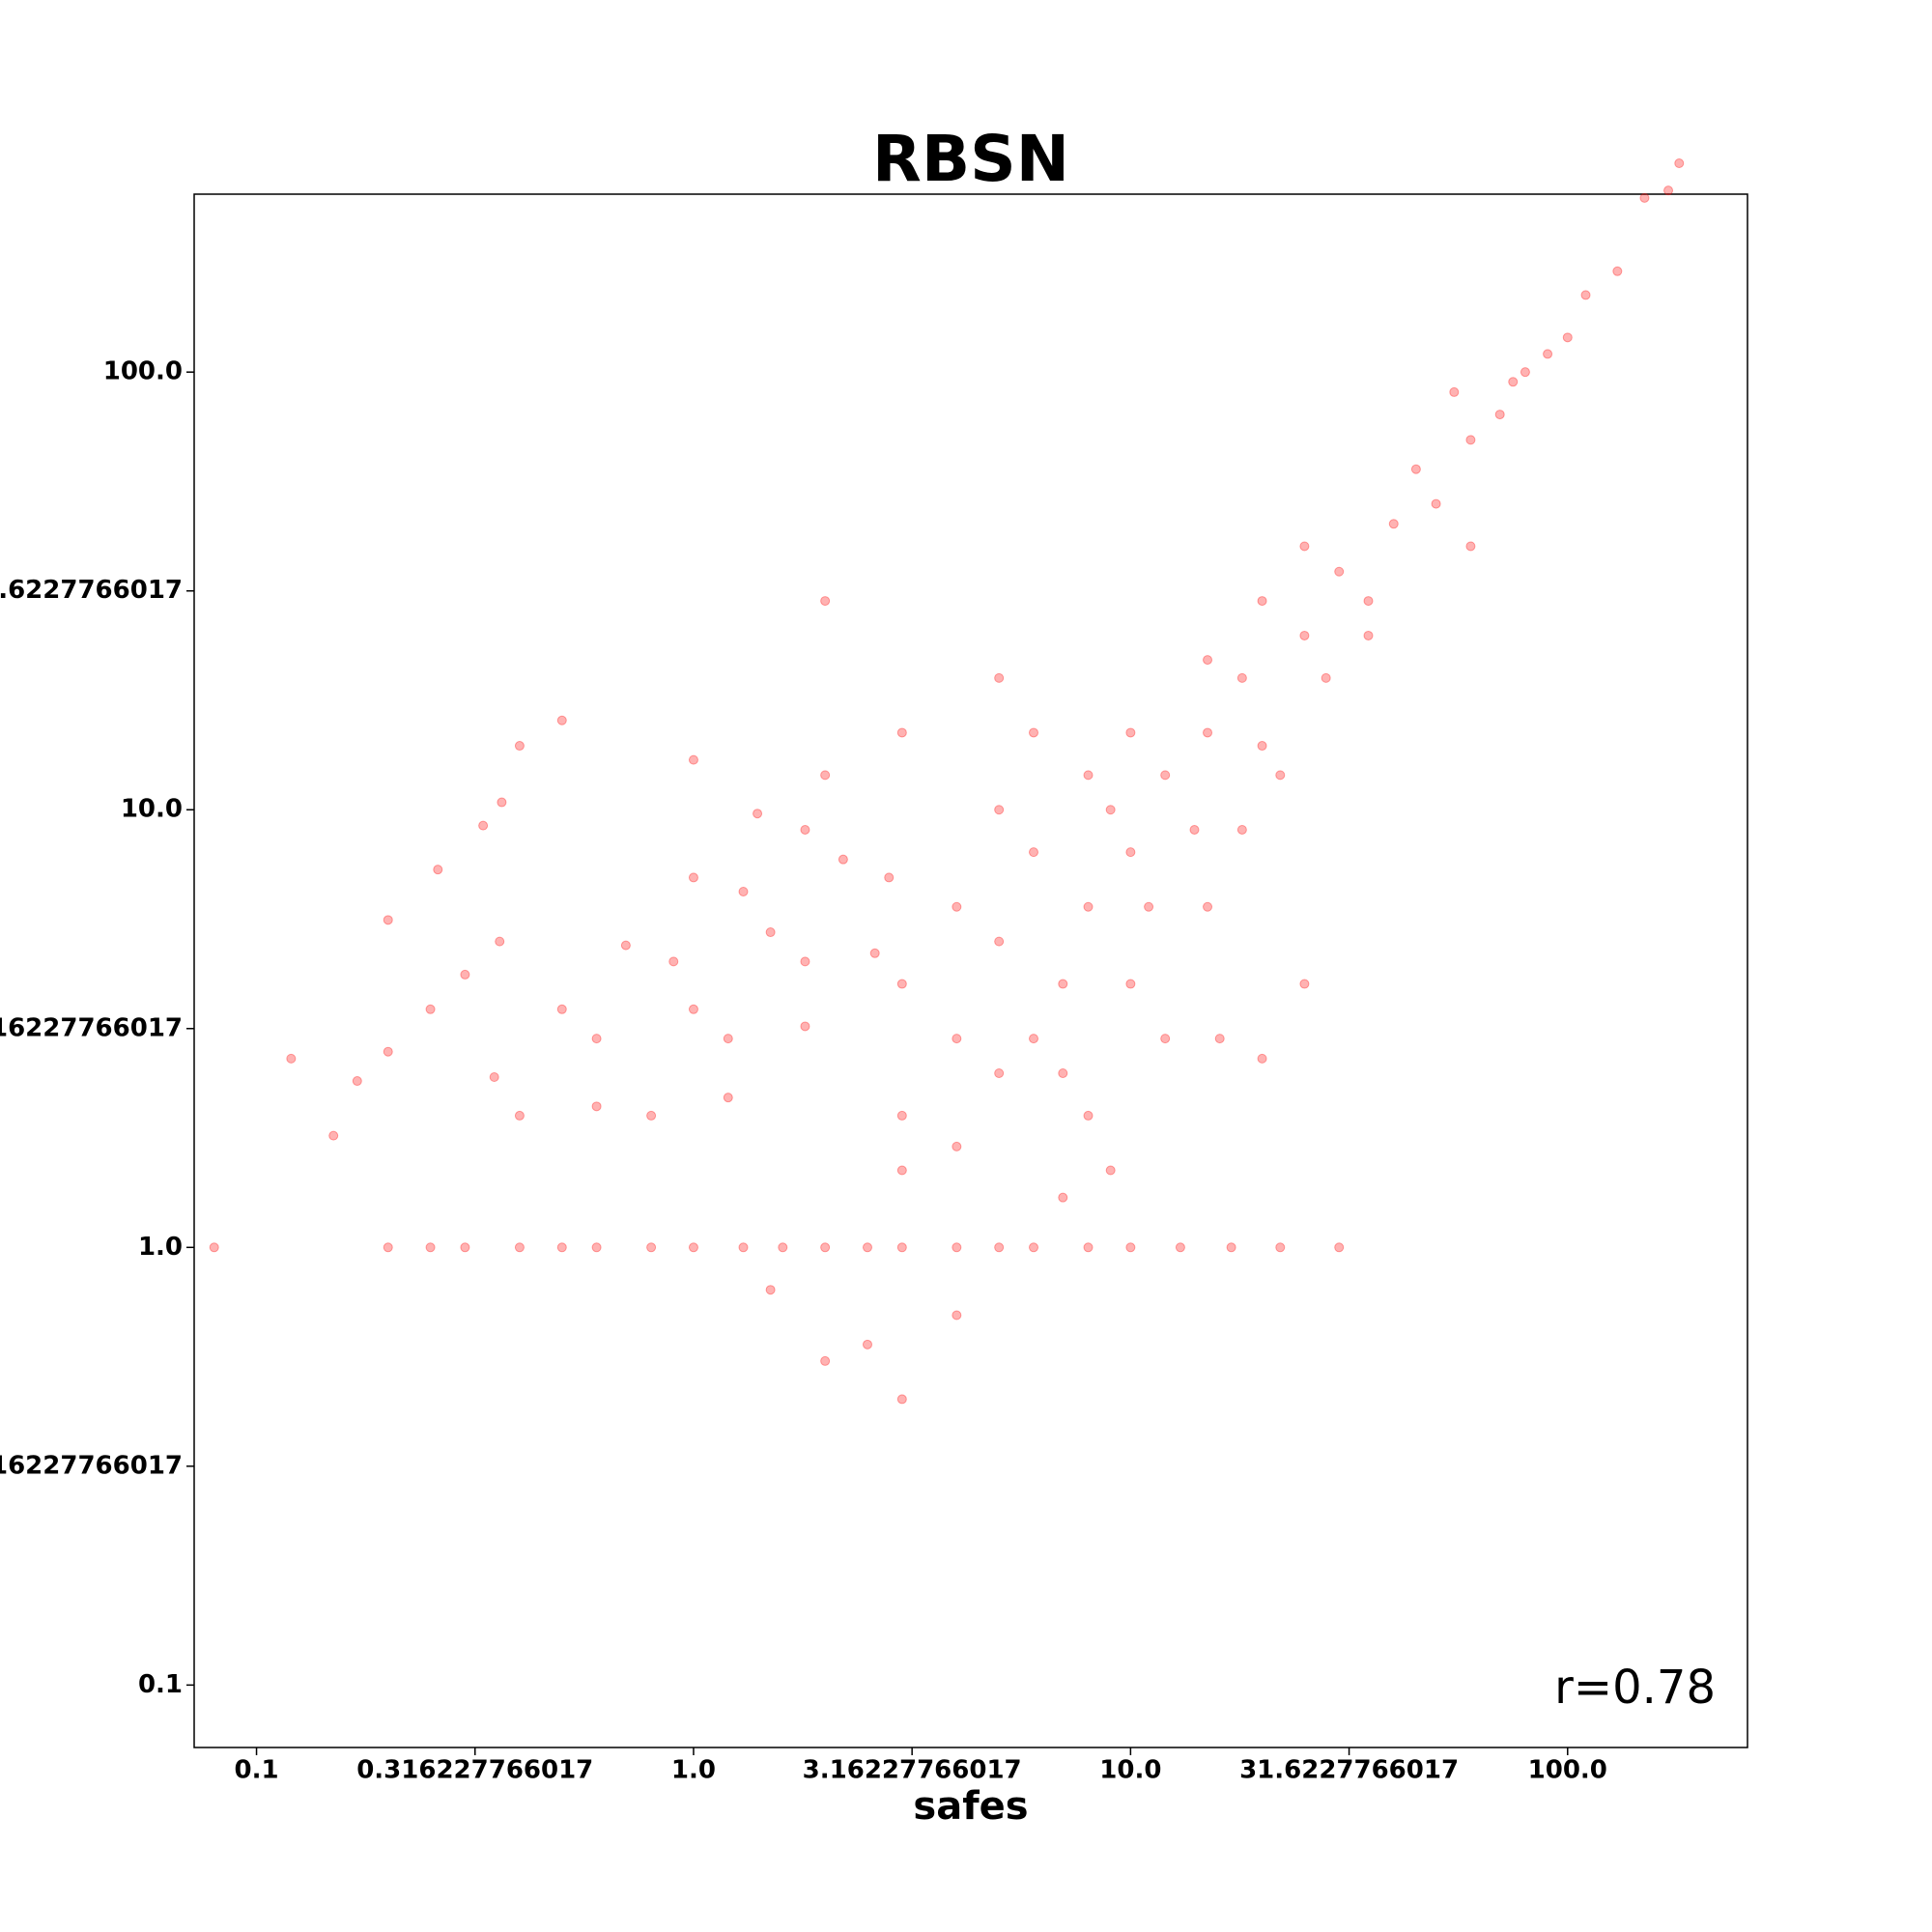  I want to click on y-tick-label: 10.0, so click(152, 809).